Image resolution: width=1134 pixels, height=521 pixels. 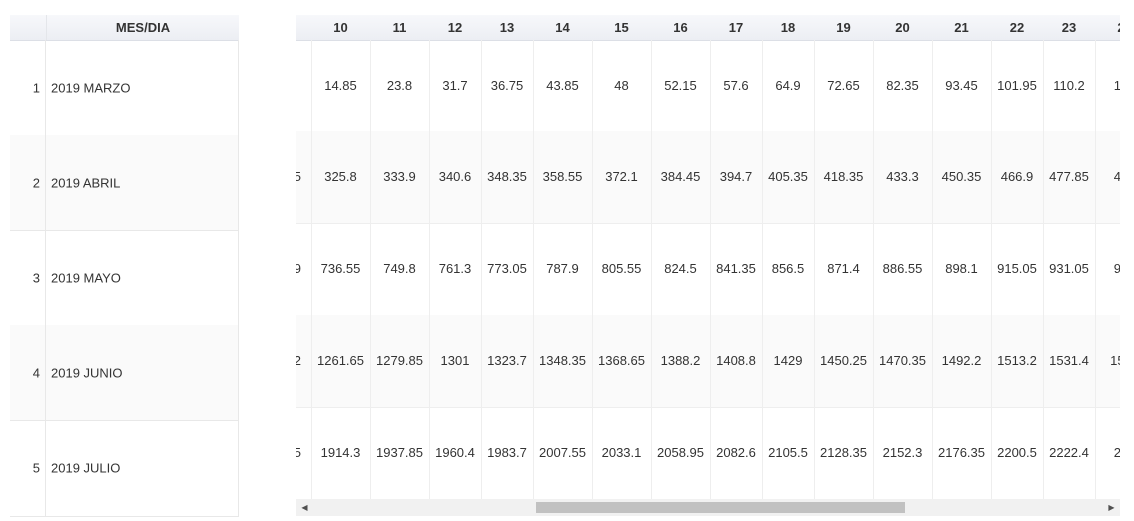 I want to click on day-header-18: 18, so click(x=788, y=27).